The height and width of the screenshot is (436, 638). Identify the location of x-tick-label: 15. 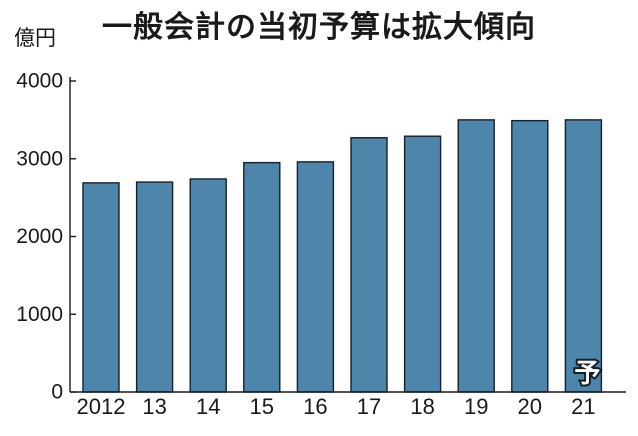
(262, 406).